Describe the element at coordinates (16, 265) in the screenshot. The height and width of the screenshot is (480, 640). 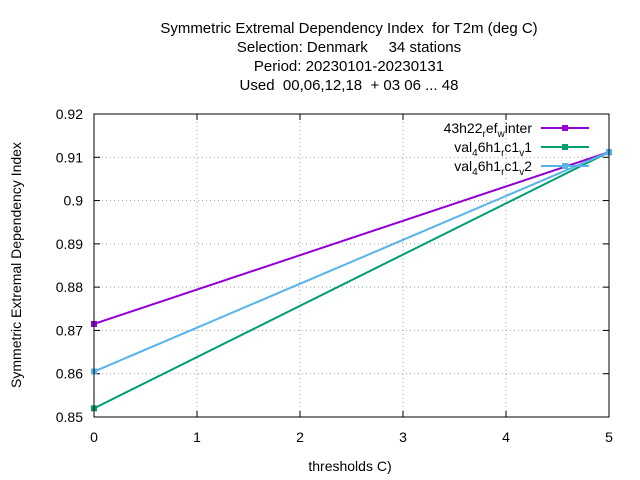
I see `y-axis-label: Symmetric Extremal Dependency Index` at that location.